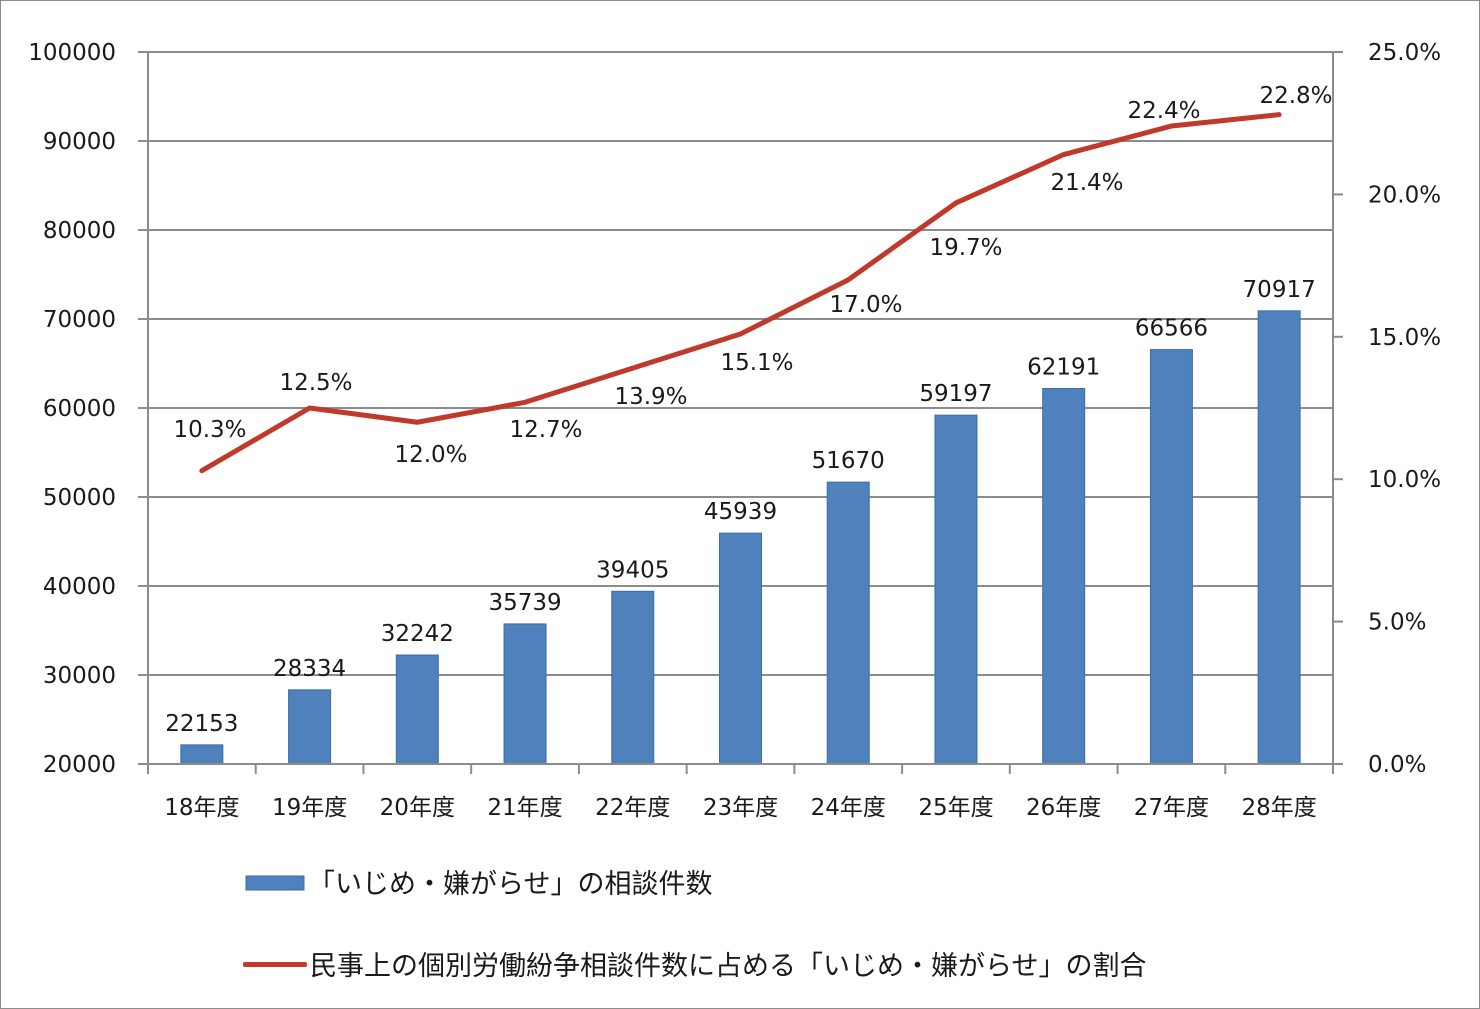  I want to click on y-right-tick-label: 20.0%, so click(1404, 195).